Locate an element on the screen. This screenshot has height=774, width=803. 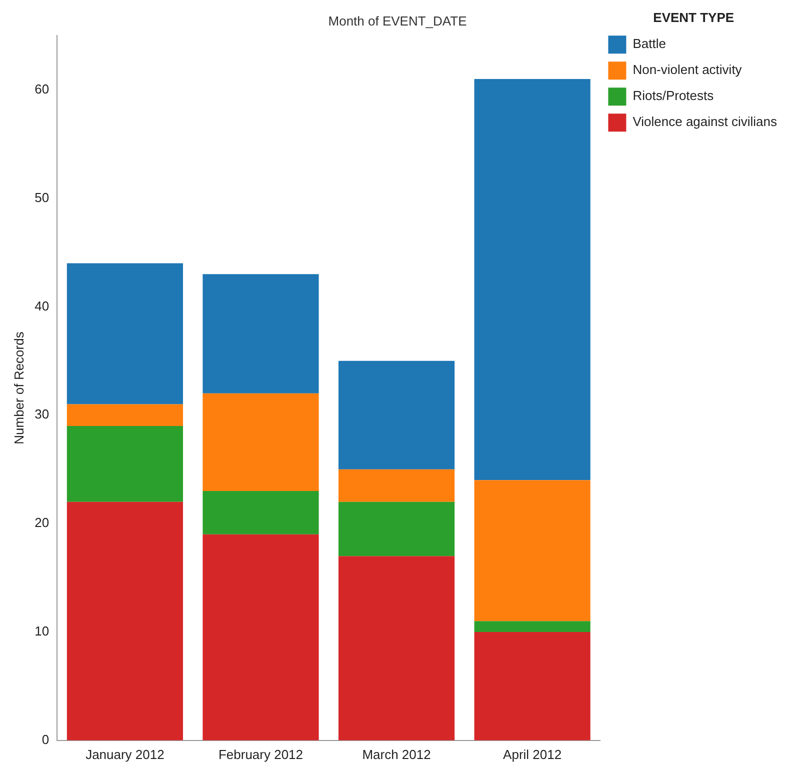
legend-label: Violence against civilians is located at coordinates (705, 122).